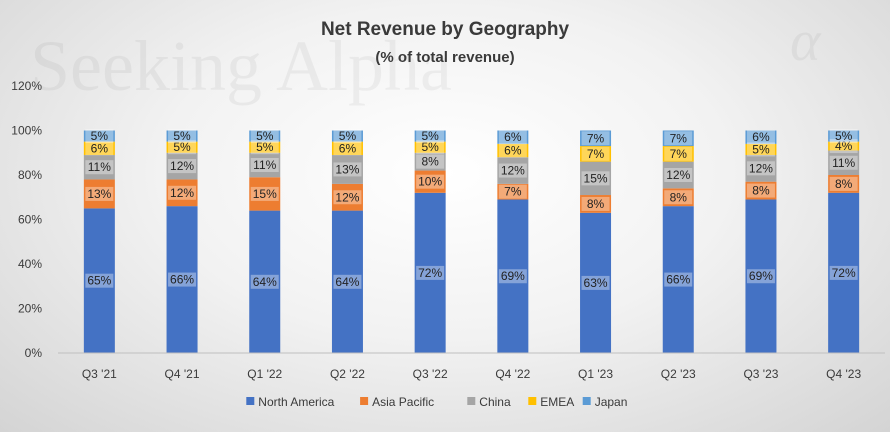 This screenshot has height=432, width=890. Describe the element at coordinates (806, 40) in the screenshot. I see `watermark-symbol: α` at that location.